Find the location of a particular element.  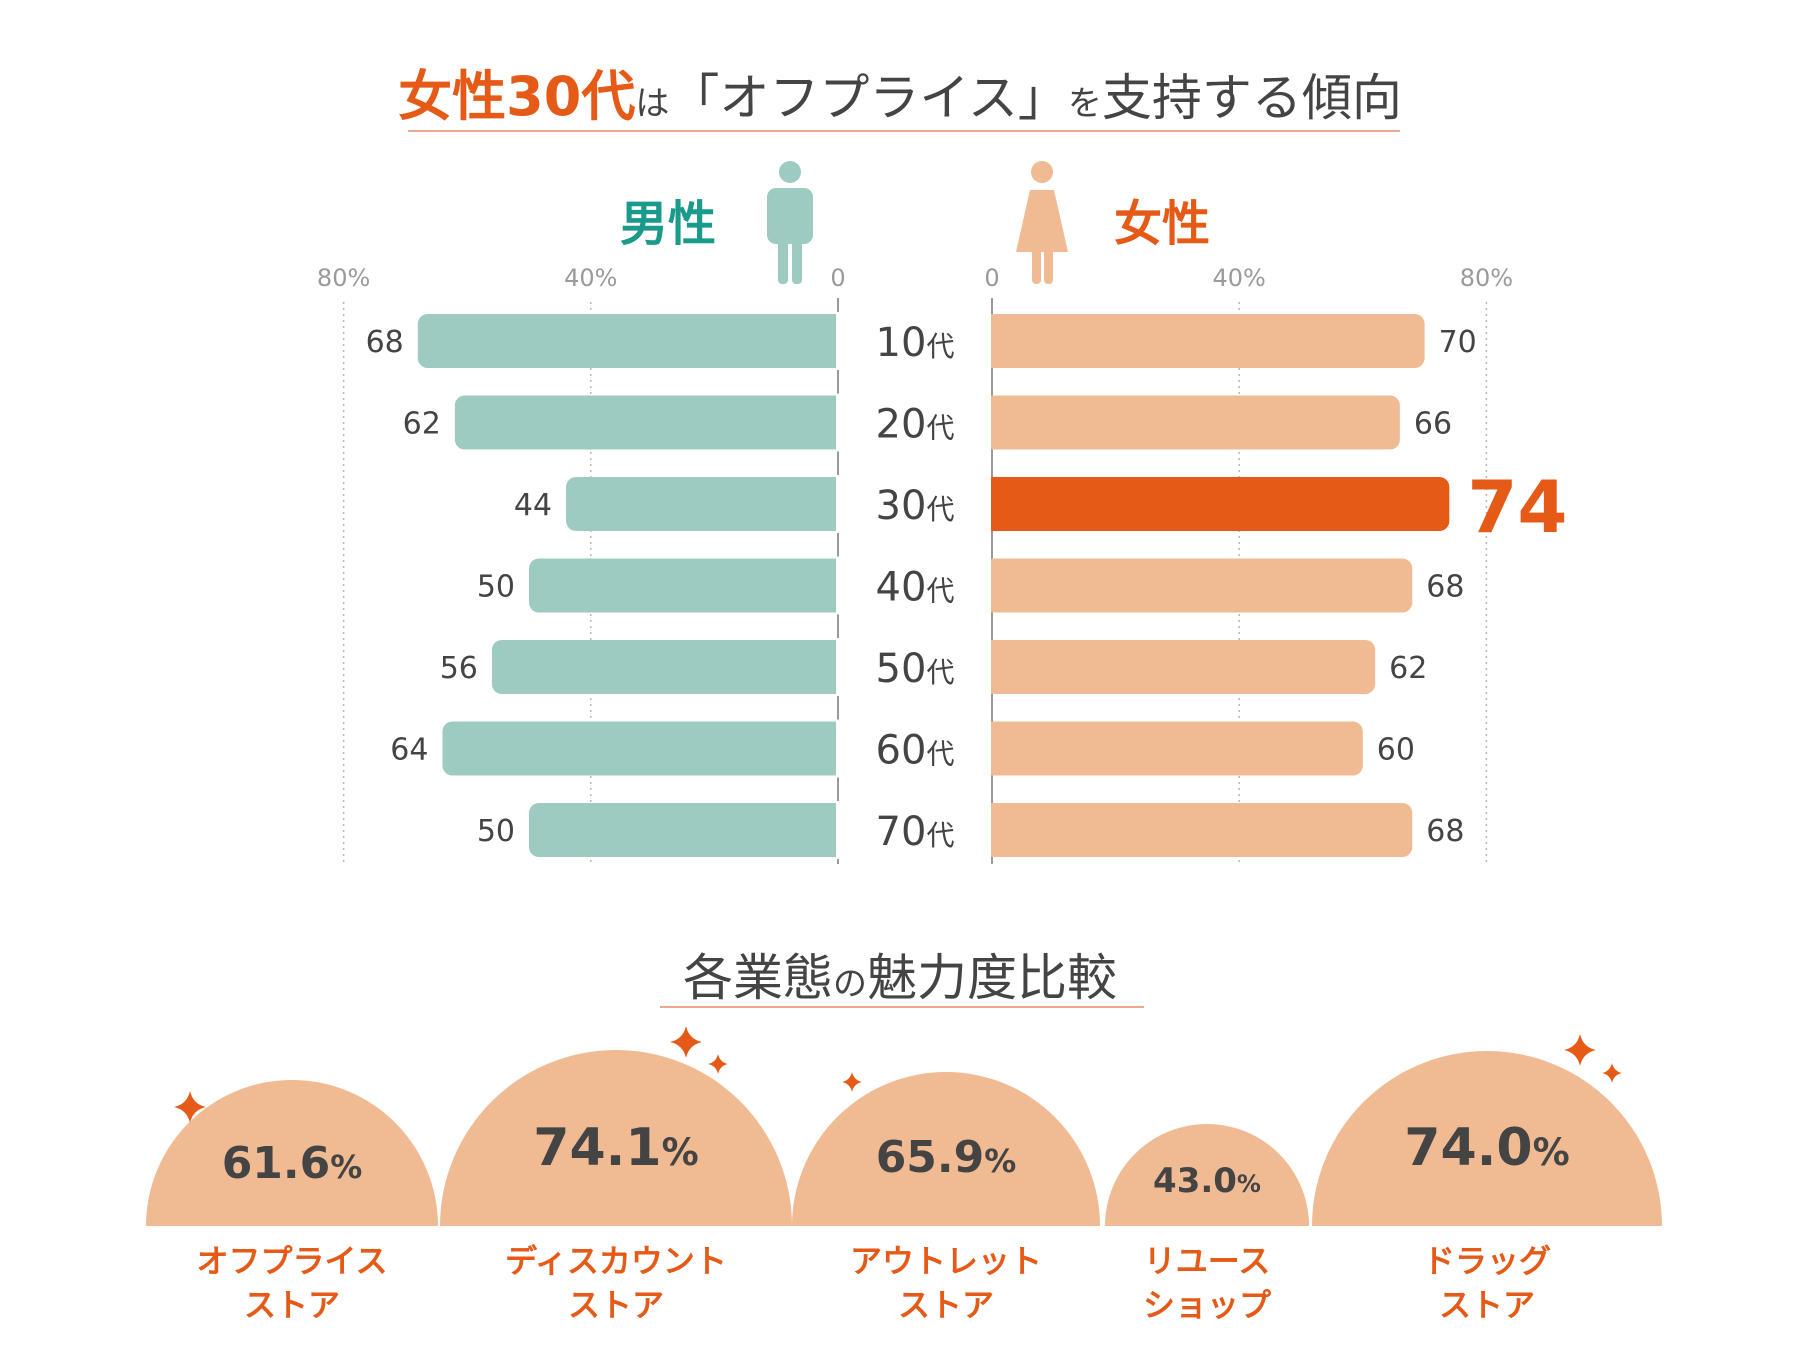

category-label: 40代 is located at coordinates (915, 588).